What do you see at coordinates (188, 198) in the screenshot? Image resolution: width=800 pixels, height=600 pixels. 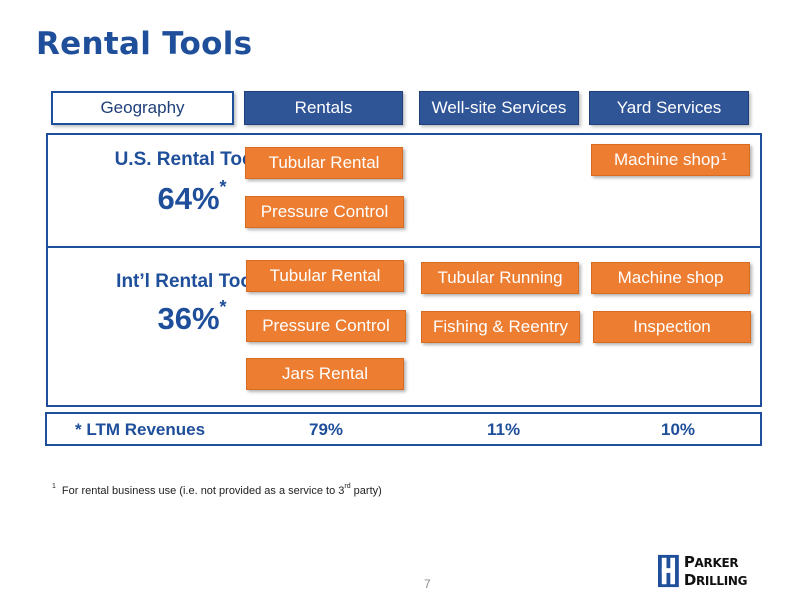 I see `us-pct-value: 64%` at bounding box center [188, 198].